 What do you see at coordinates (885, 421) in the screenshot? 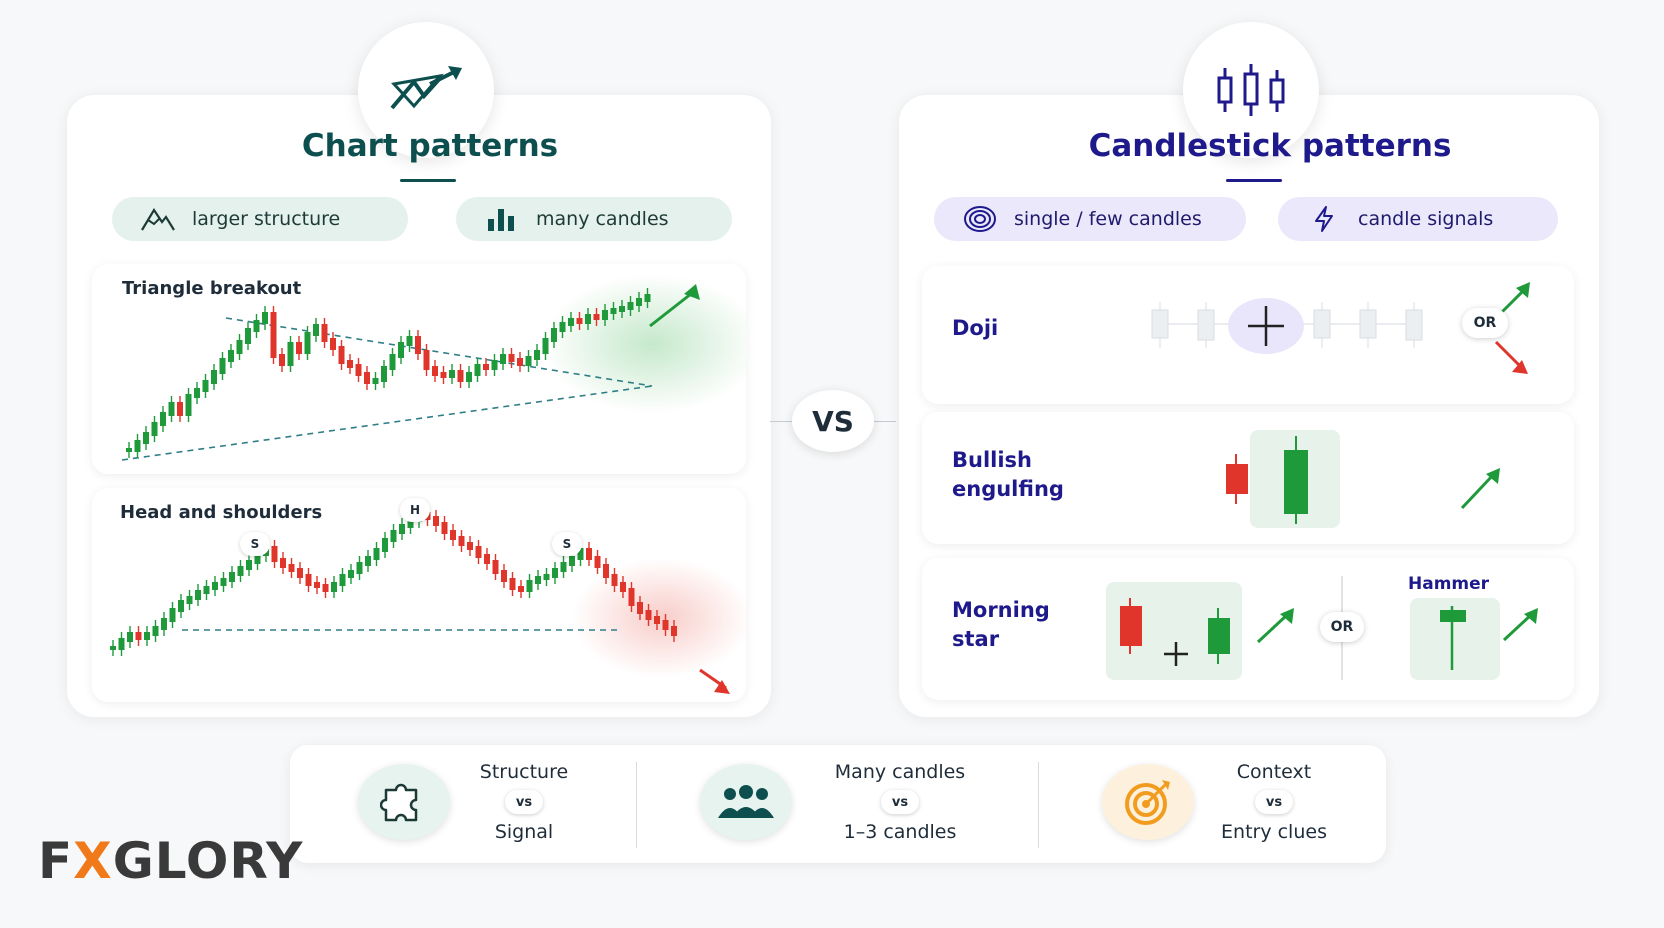
I see `vs-line-right` at bounding box center [885, 421].